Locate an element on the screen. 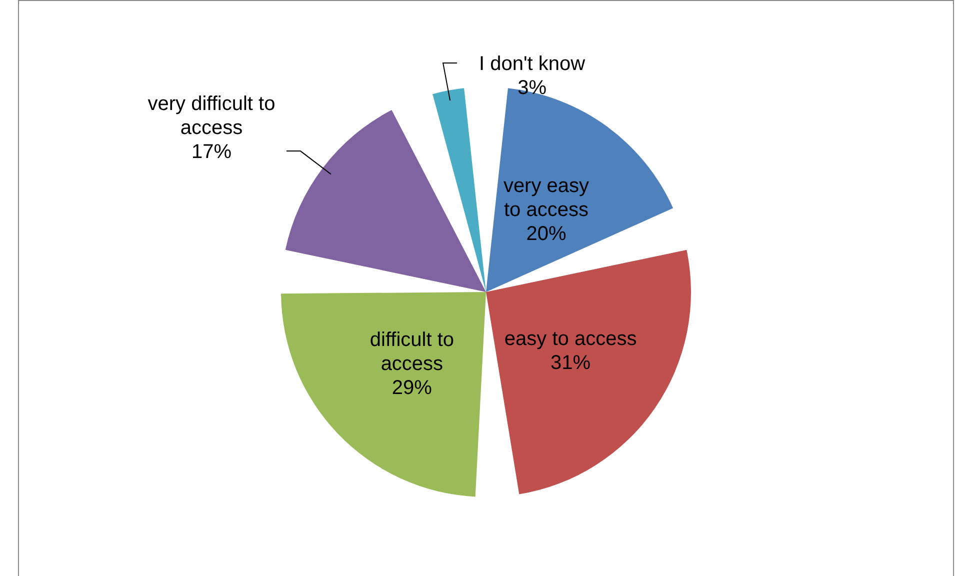  data-label: 20% is located at coordinates (546, 234).